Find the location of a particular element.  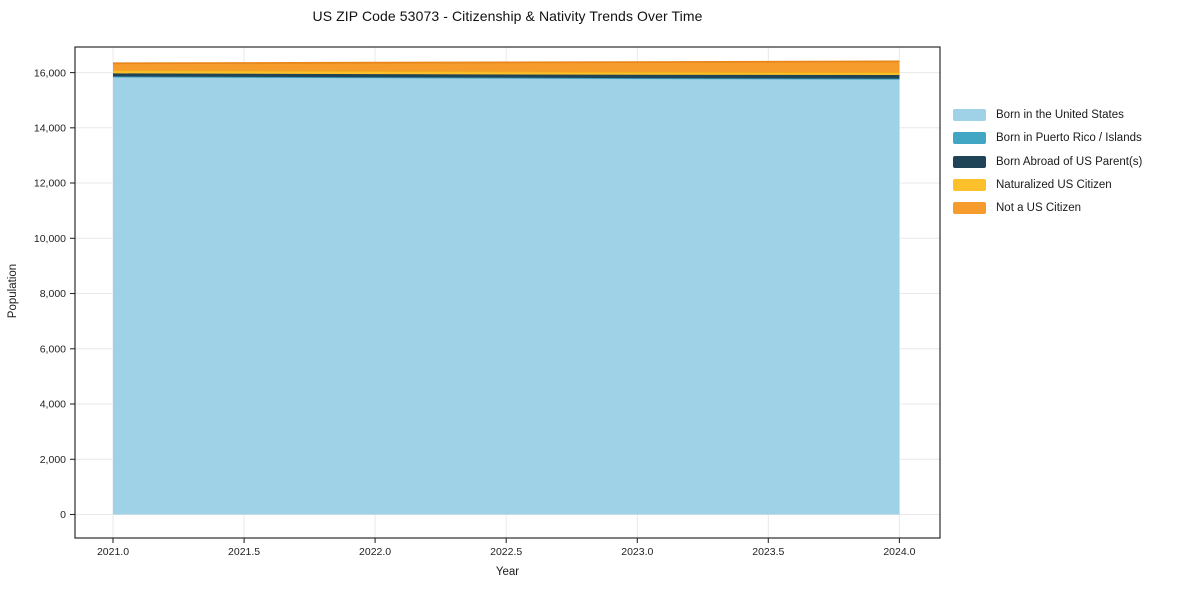

x-tick-label: 2023.0 is located at coordinates (637, 552).